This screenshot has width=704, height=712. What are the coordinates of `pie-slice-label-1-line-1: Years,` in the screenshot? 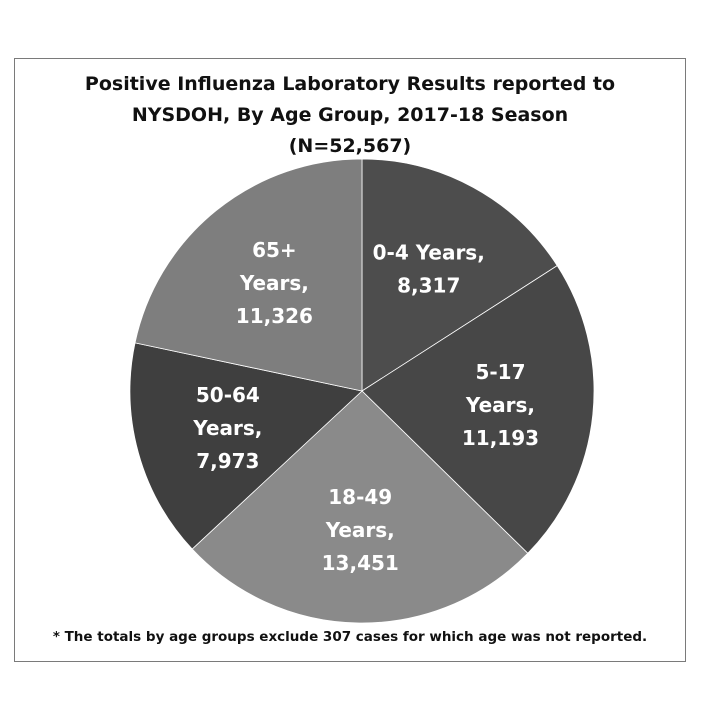 It's located at (500, 405).